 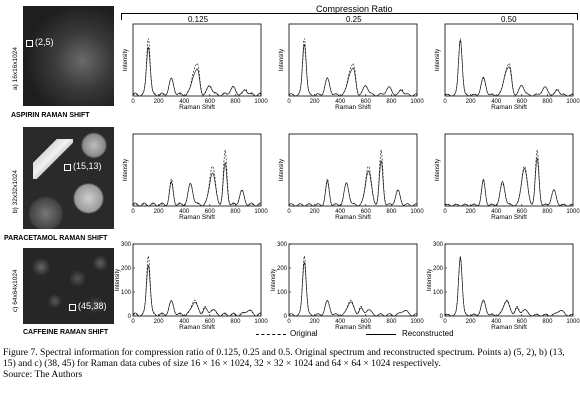 What do you see at coordinates (184, 102) in the screenshot?
I see `xtick-label-r0-c0-2: 400` at bounding box center [184, 102].